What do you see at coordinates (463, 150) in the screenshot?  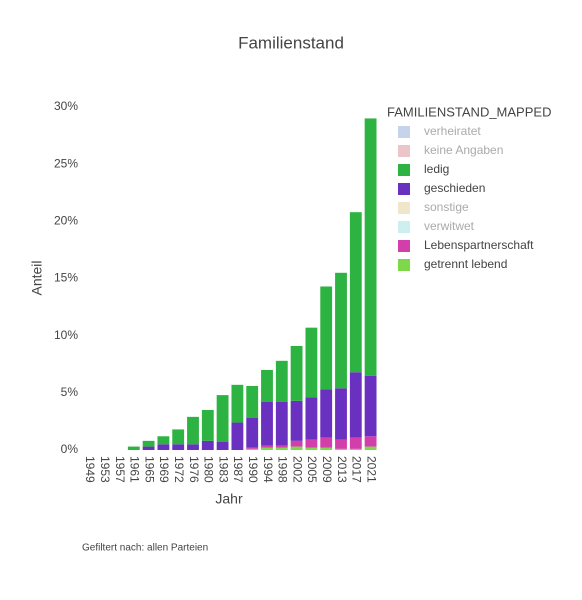 I see `legend-label: keine Angaben` at bounding box center [463, 150].